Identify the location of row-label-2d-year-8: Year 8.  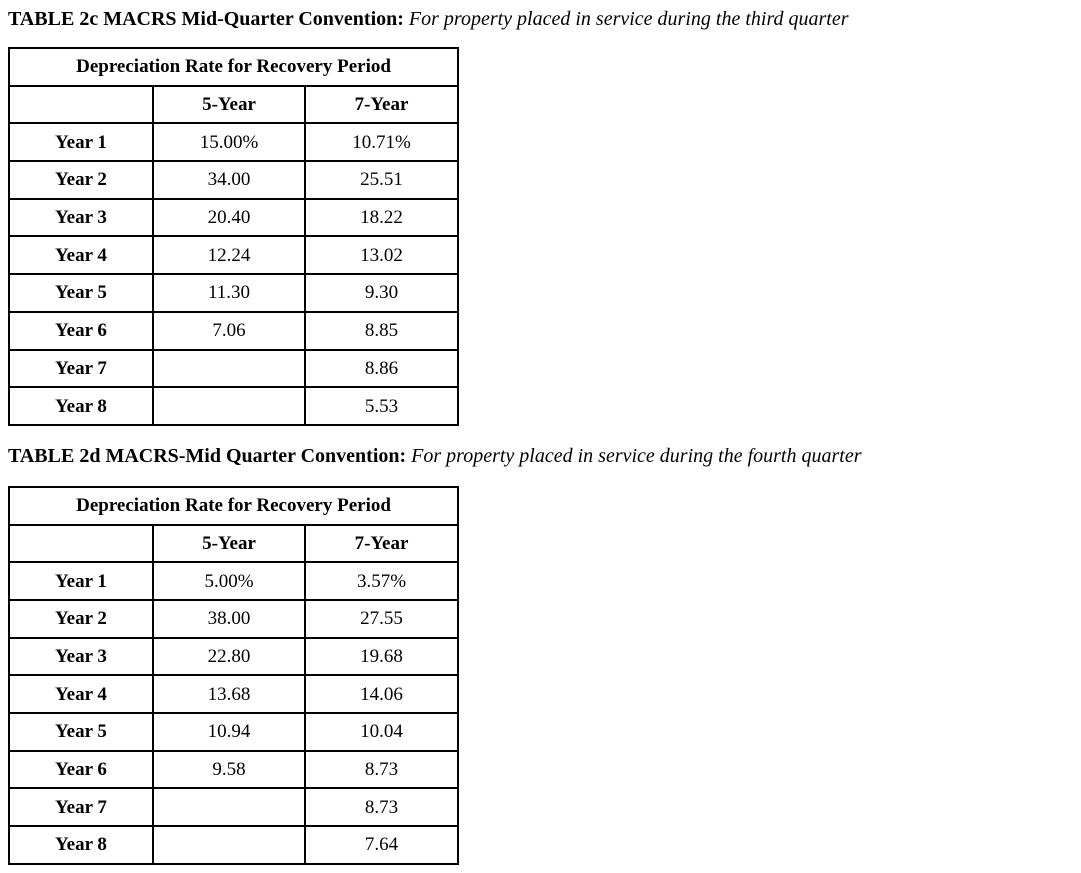
(81, 845).